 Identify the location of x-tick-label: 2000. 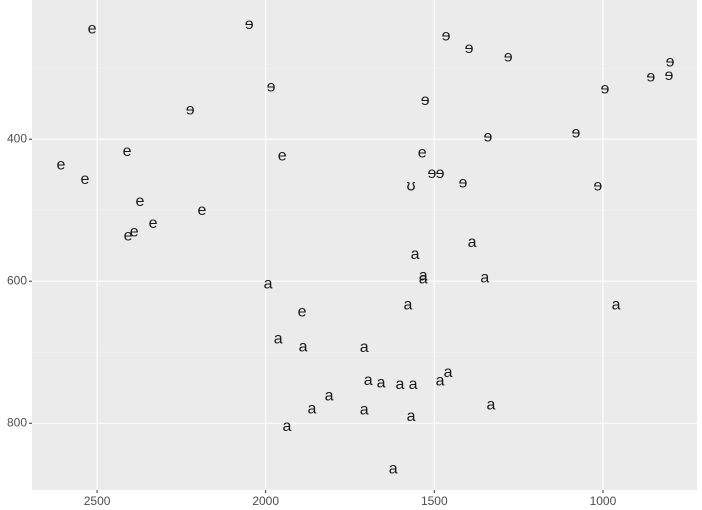
(265, 501).